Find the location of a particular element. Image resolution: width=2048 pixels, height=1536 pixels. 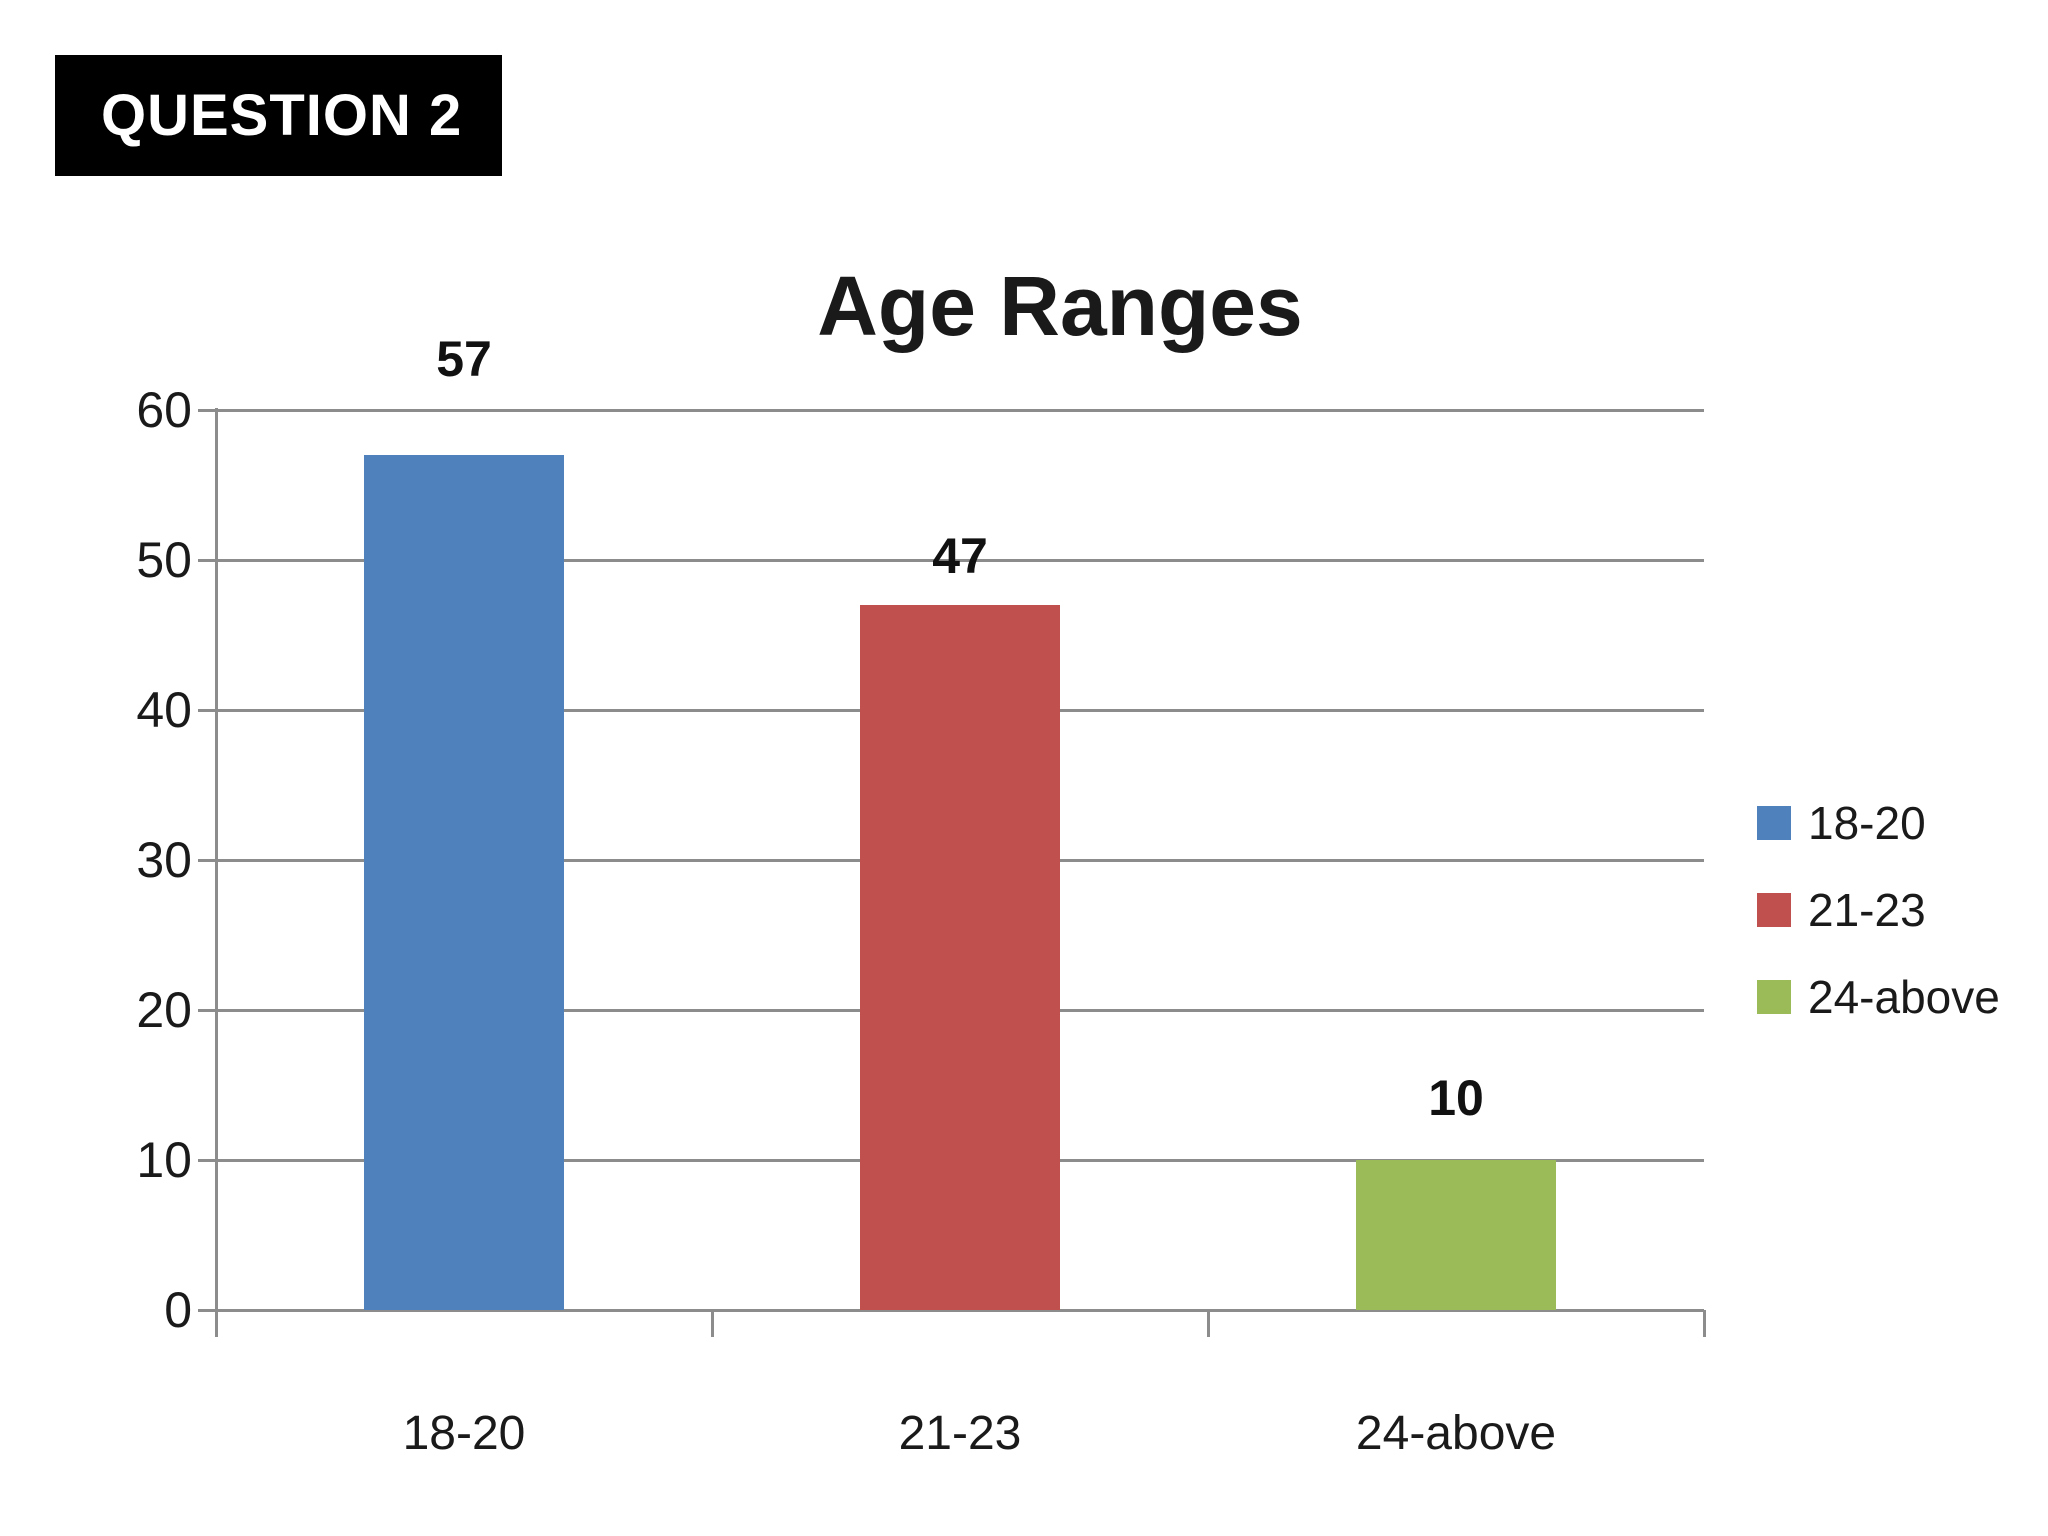

y-tick-label: 60 is located at coordinates (164, 410).